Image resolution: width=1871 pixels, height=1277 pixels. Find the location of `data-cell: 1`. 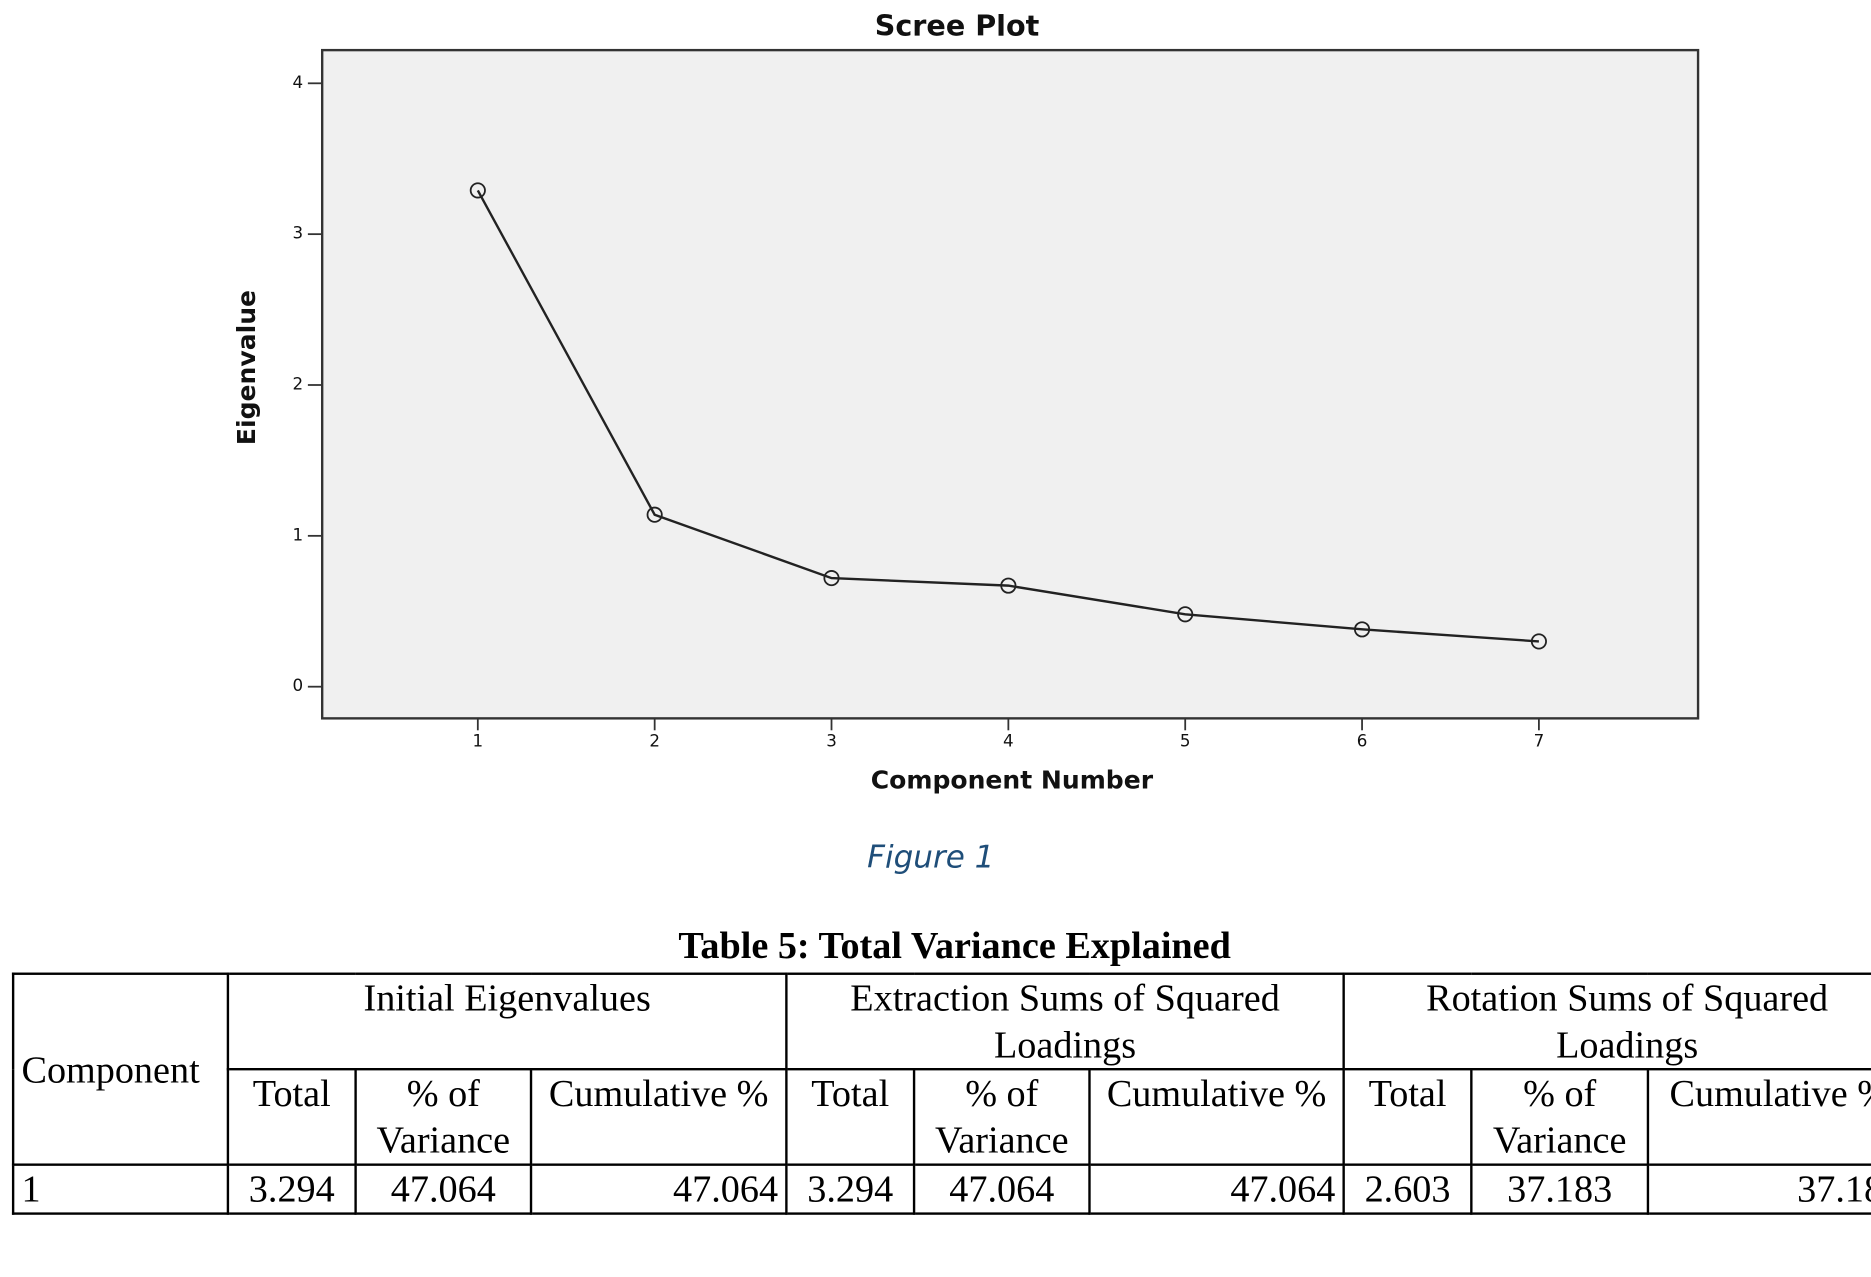

data-cell: 1 is located at coordinates (120, 1189).